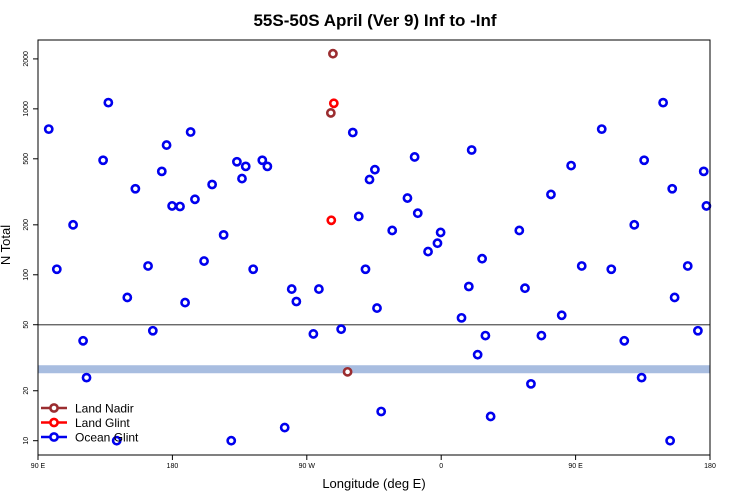 The height and width of the screenshot is (500, 750). Describe the element at coordinates (26, 59) in the screenshot. I see `y-tick-label: 2000` at that location.